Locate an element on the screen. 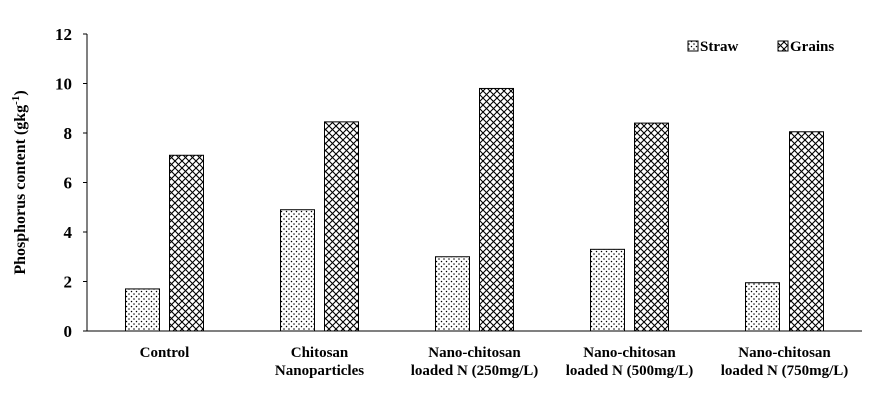 The width and height of the screenshot is (877, 394). x-tick-label: loaded N (750mg/L) is located at coordinates (785, 371).